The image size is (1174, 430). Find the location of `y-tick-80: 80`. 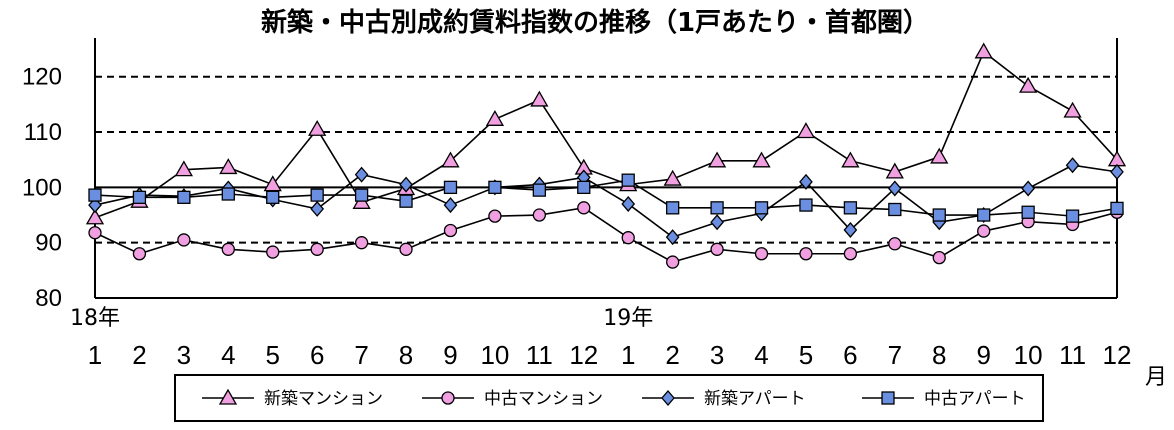

y-tick-80: 80 is located at coordinates (48, 298).